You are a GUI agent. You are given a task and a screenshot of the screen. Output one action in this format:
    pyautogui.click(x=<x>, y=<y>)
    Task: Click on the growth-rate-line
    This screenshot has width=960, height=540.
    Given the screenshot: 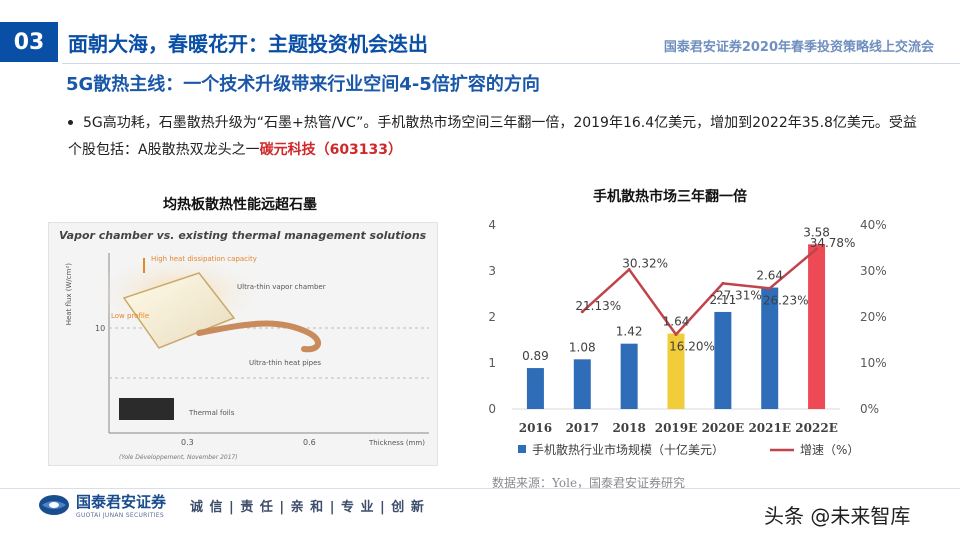 What is the action you would take?
    pyautogui.click(x=699, y=292)
    